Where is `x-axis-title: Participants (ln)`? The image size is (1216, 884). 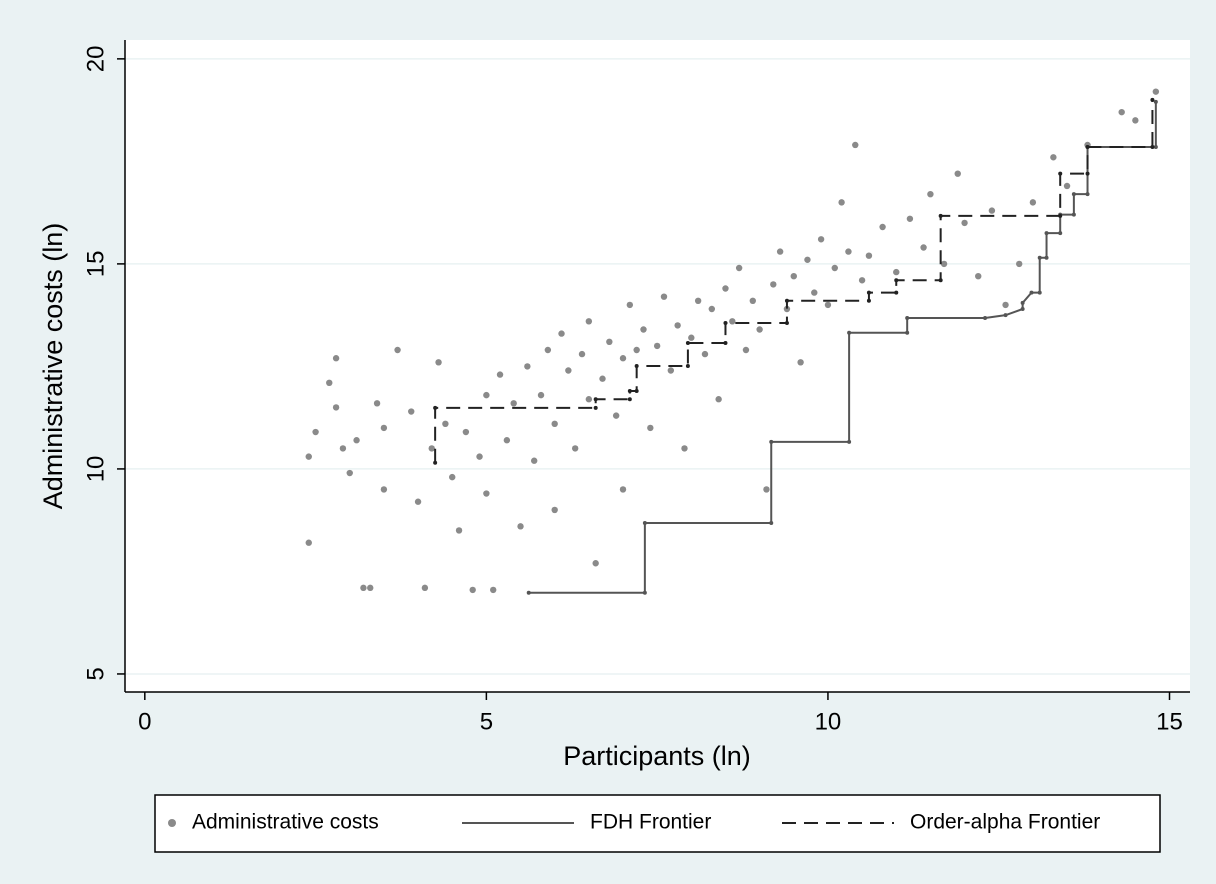
x-axis-title: Participants (ln) is located at coordinates (657, 756).